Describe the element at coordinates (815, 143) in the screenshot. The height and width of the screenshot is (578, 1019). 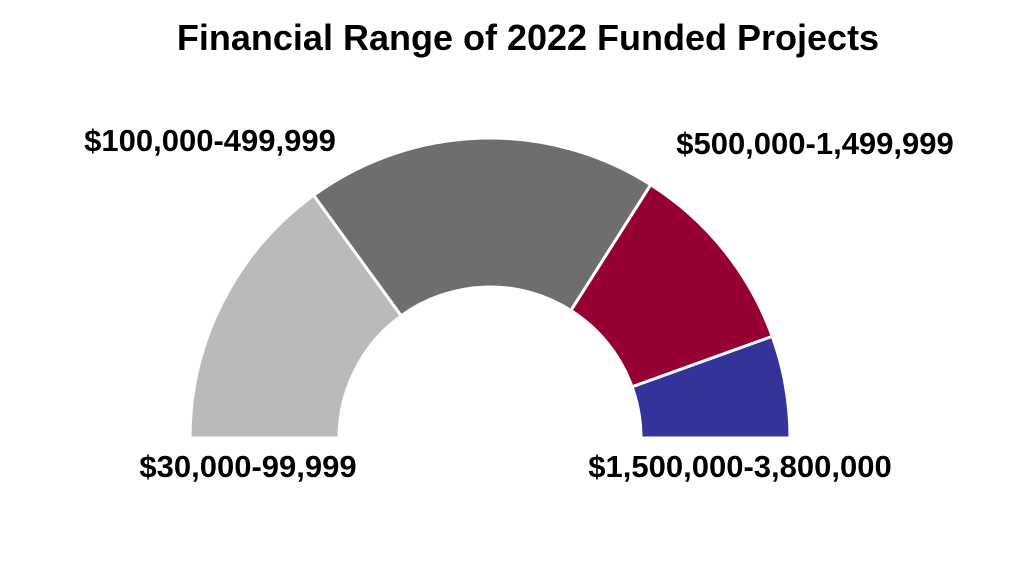
I see `slice-label-3: $500,000-1,499,999` at that location.